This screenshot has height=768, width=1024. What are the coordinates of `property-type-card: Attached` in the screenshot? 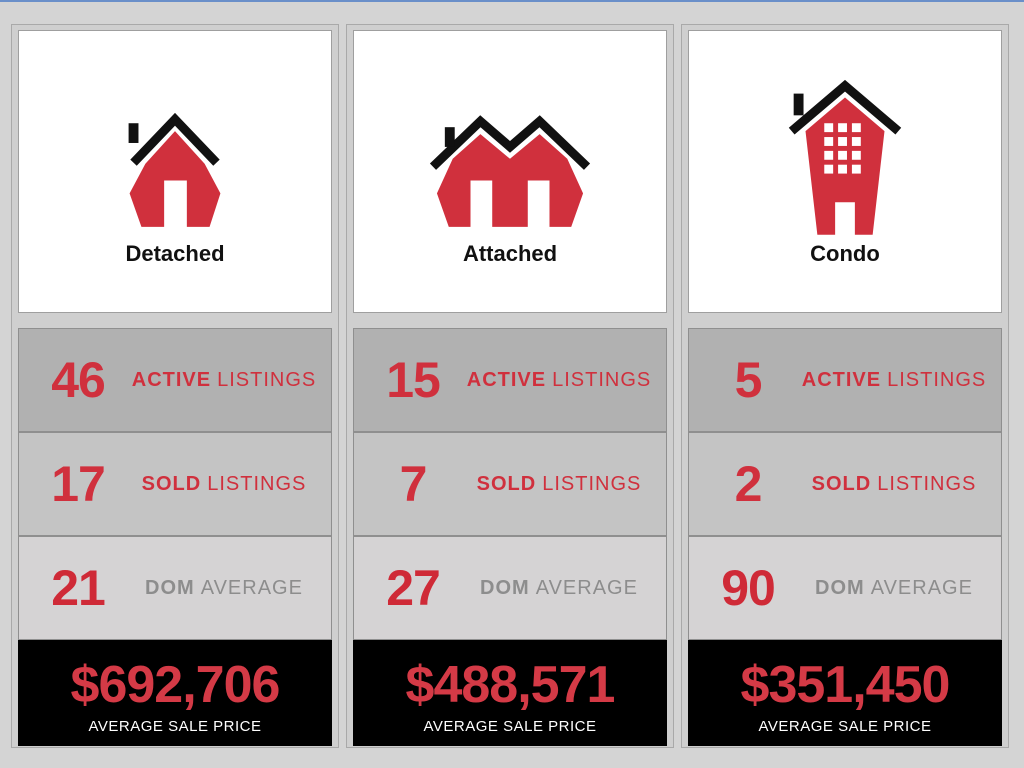 It's located at (510, 171).